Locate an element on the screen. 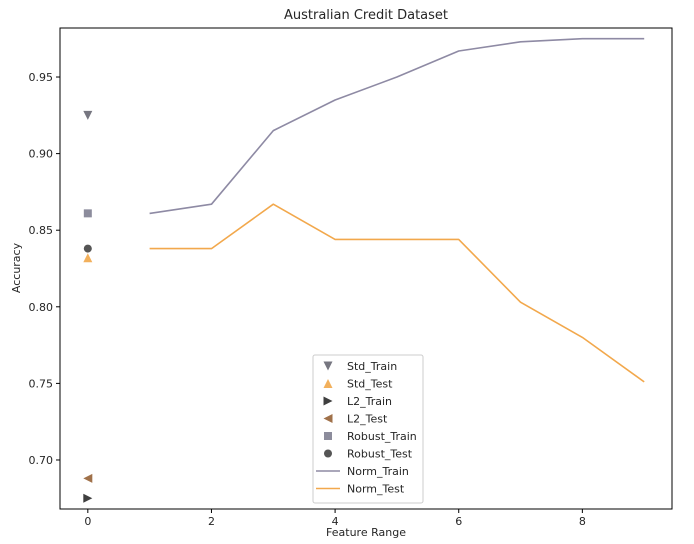  x-axis-label: Feature Range is located at coordinates (366, 532).